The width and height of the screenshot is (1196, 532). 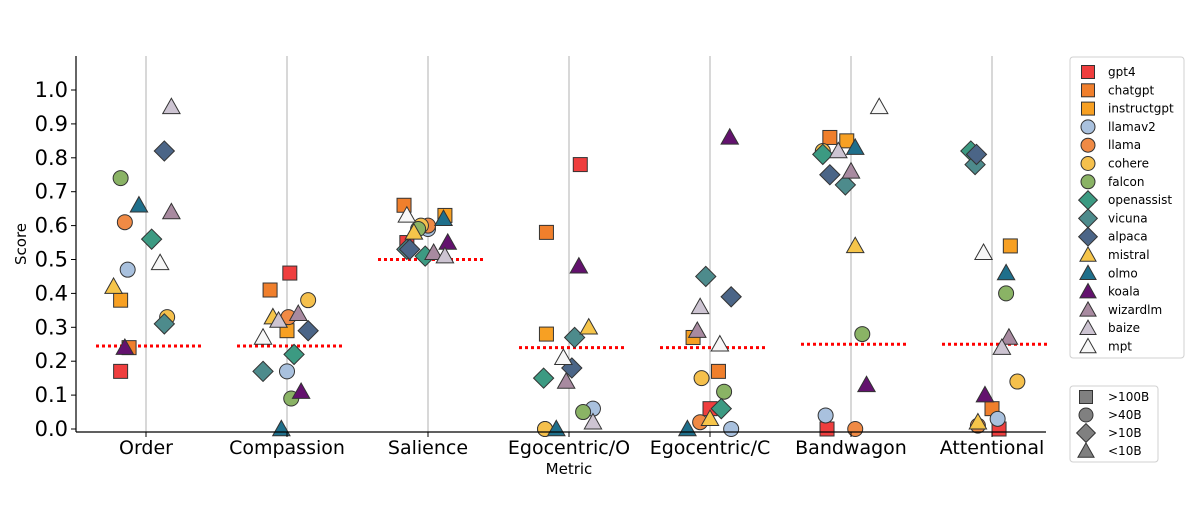 What do you see at coordinates (710, 448) in the screenshot?
I see `x-tick-label: Egocentric/C` at bounding box center [710, 448].